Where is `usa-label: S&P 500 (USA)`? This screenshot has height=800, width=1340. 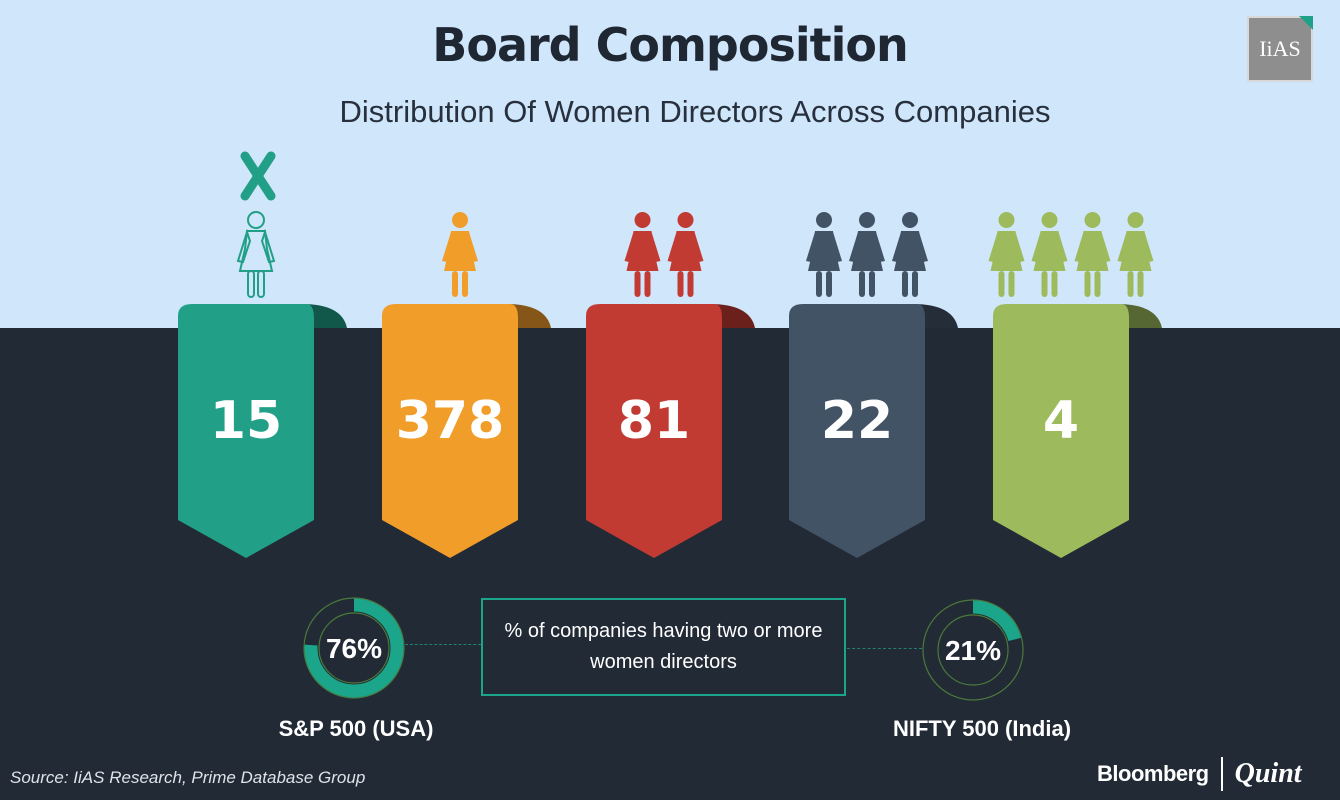 usa-label: S&P 500 (USA) is located at coordinates (356, 728).